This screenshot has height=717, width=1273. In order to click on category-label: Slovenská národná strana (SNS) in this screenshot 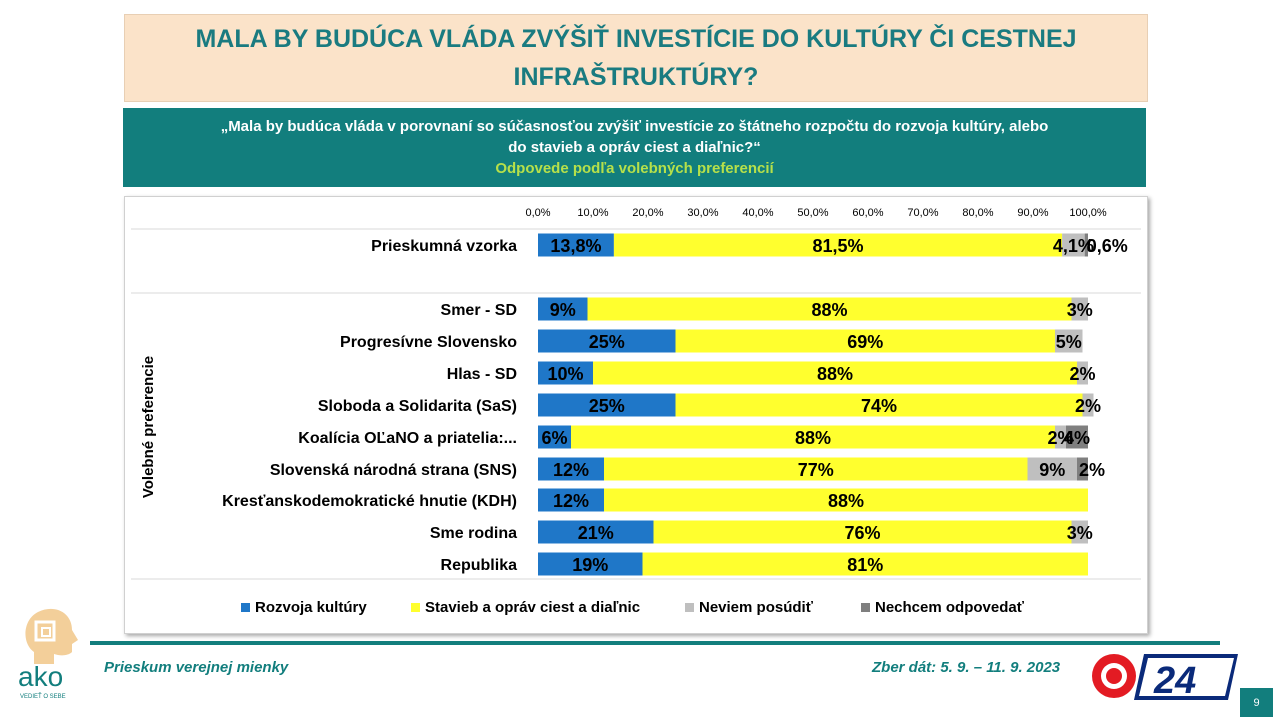, I will do `click(393, 470)`.